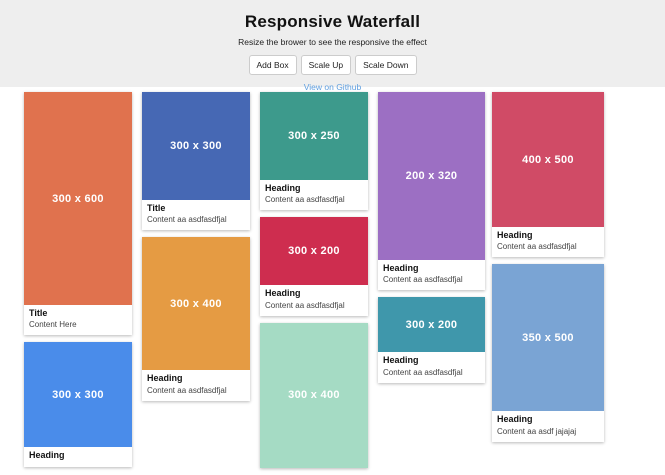 This screenshot has height=475, width=665. I want to click on waterfall-card: 300 x 300 Title Content aa asdfasdfjal, so click(196, 161).